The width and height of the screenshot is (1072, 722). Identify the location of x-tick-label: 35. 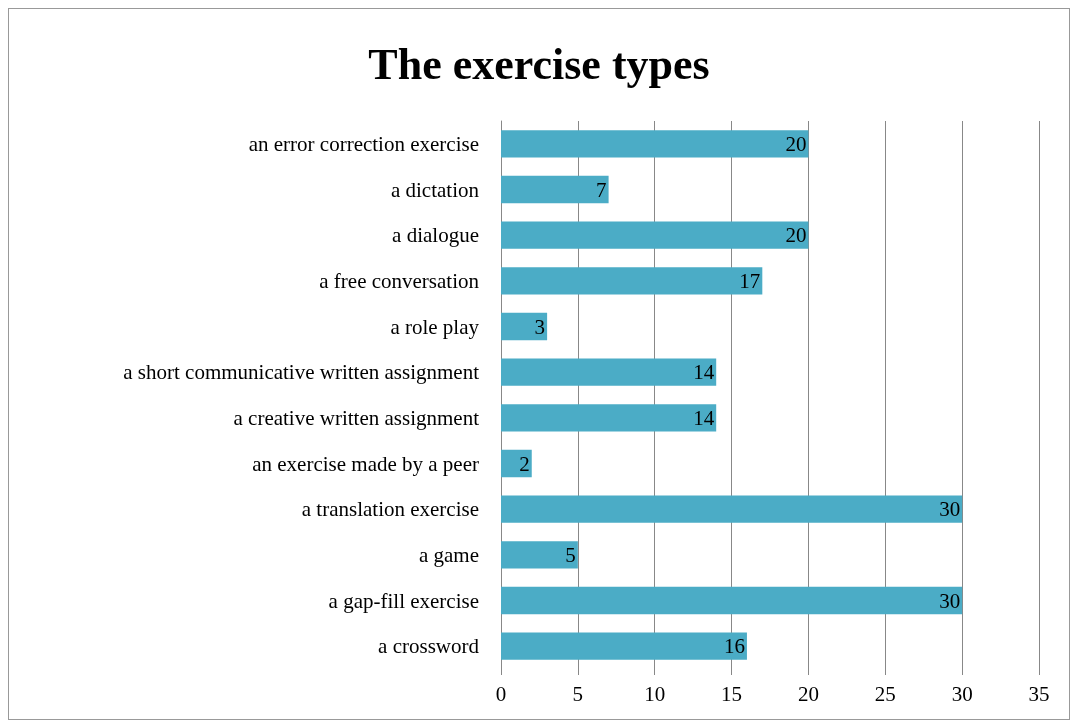
(1039, 693).